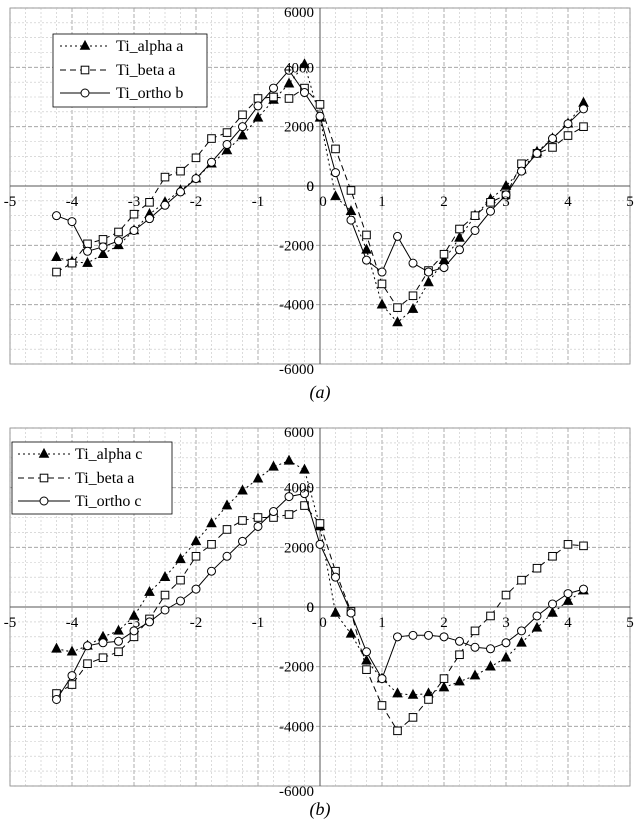 This screenshot has width=640, height=821. What do you see at coordinates (134, 202) in the screenshot?
I see `x-tick-label: -3` at bounding box center [134, 202].